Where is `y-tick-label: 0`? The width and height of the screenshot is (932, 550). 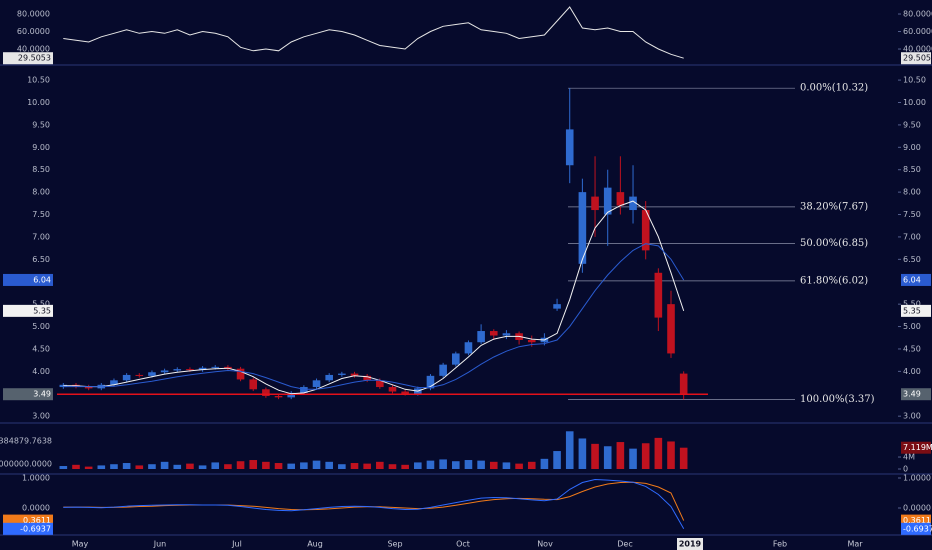 y-tick-label: 0 is located at coordinates (905, 469).